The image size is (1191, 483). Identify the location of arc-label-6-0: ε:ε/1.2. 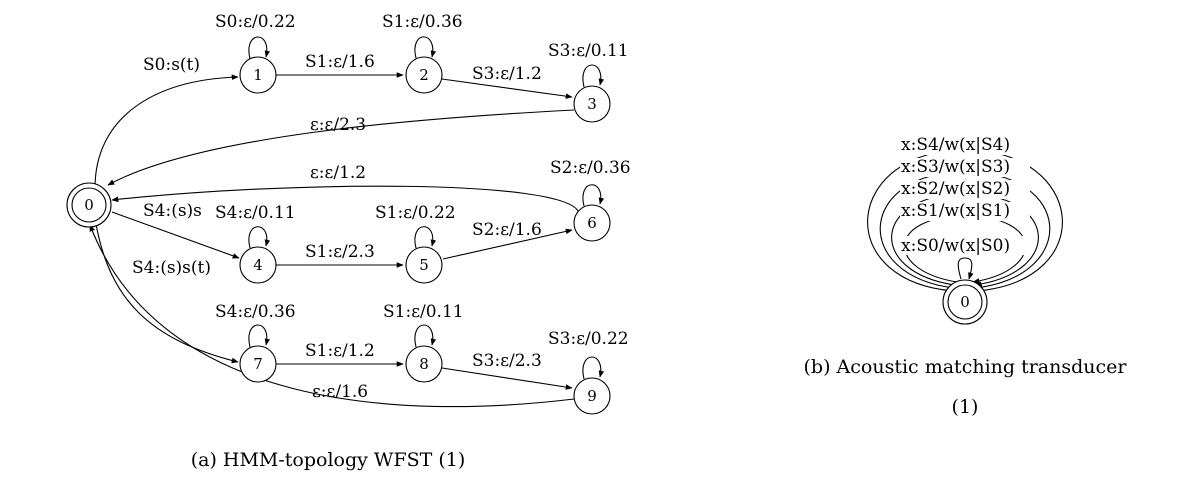
(338, 173).